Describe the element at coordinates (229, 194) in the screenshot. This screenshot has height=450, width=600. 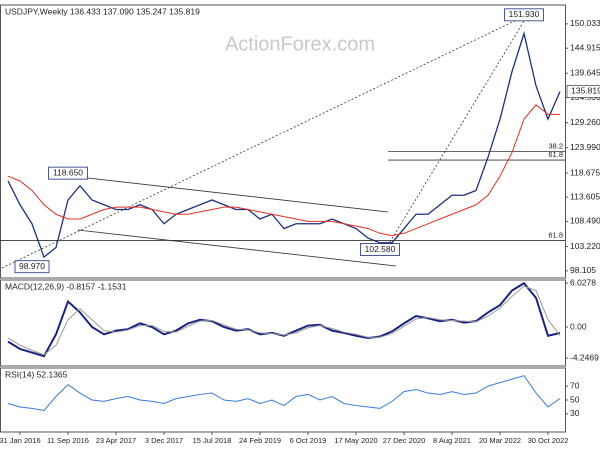
I see `channel-top` at that location.